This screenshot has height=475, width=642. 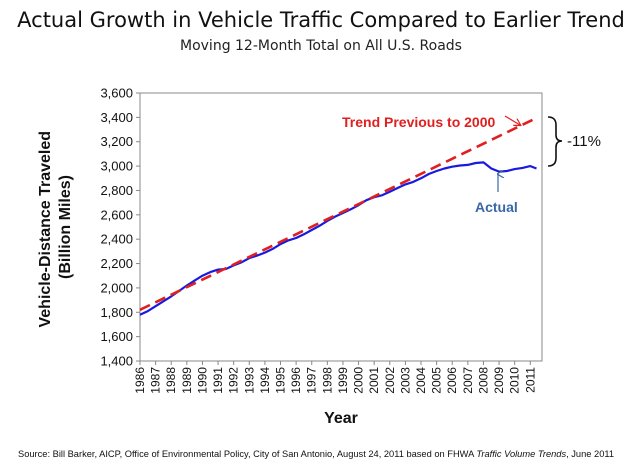 What do you see at coordinates (116, 166) in the screenshot?
I see `y-tick-label: 3,000` at bounding box center [116, 166].